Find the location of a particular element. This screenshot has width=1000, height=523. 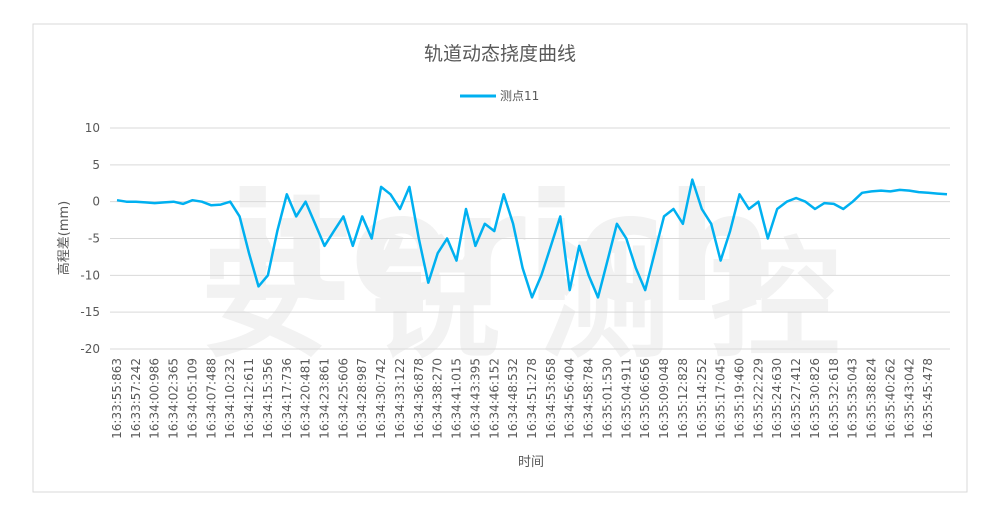

x-tick-label: 16:34:51:278 is located at coordinates (532, 398).